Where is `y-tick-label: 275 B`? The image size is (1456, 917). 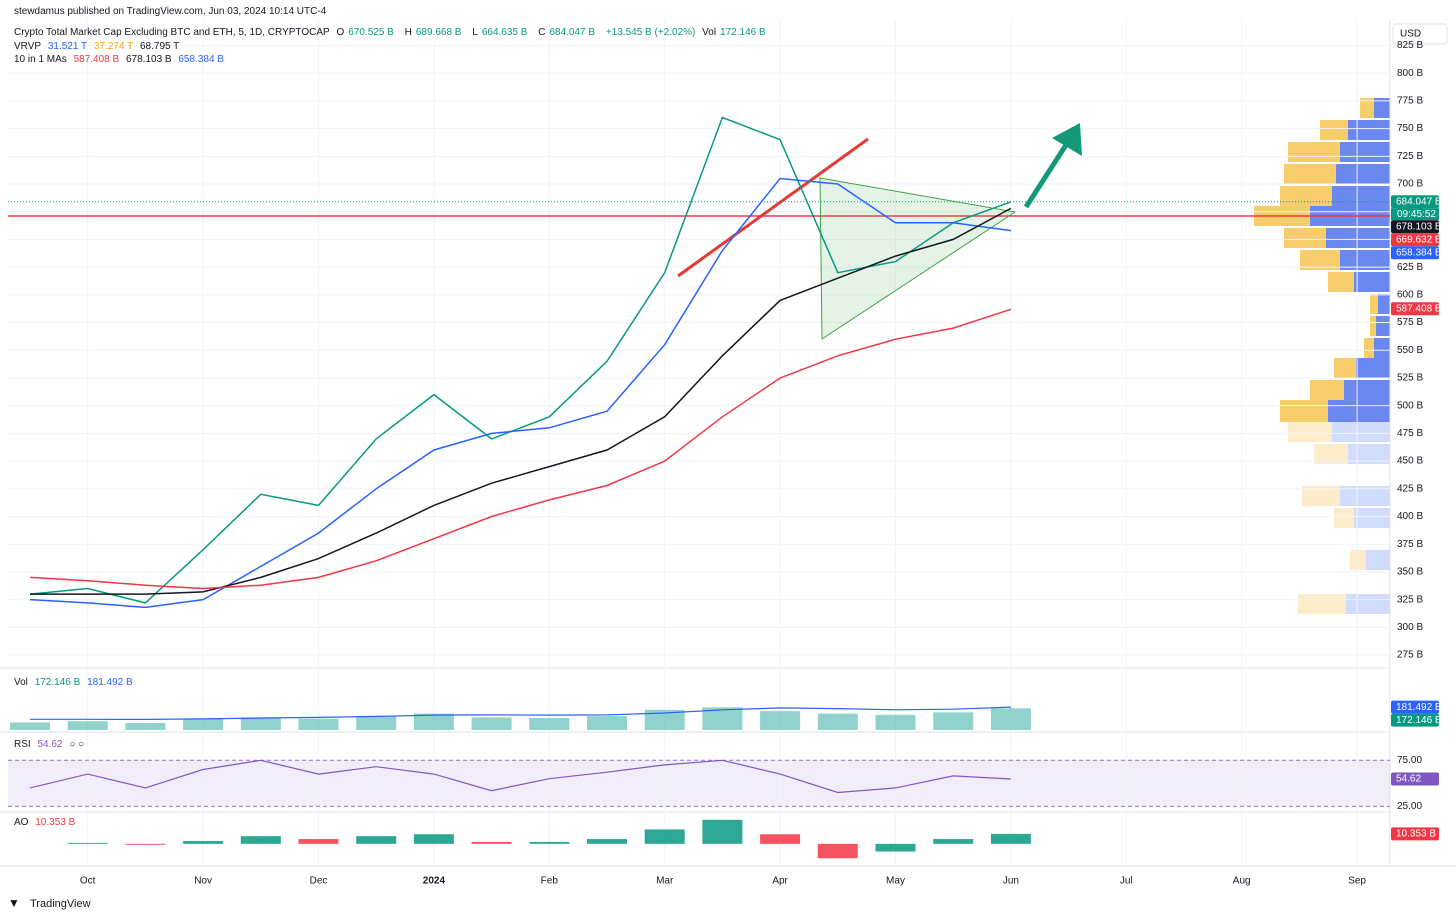 y-tick-label: 275 B is located at coordinates (1410, 655).